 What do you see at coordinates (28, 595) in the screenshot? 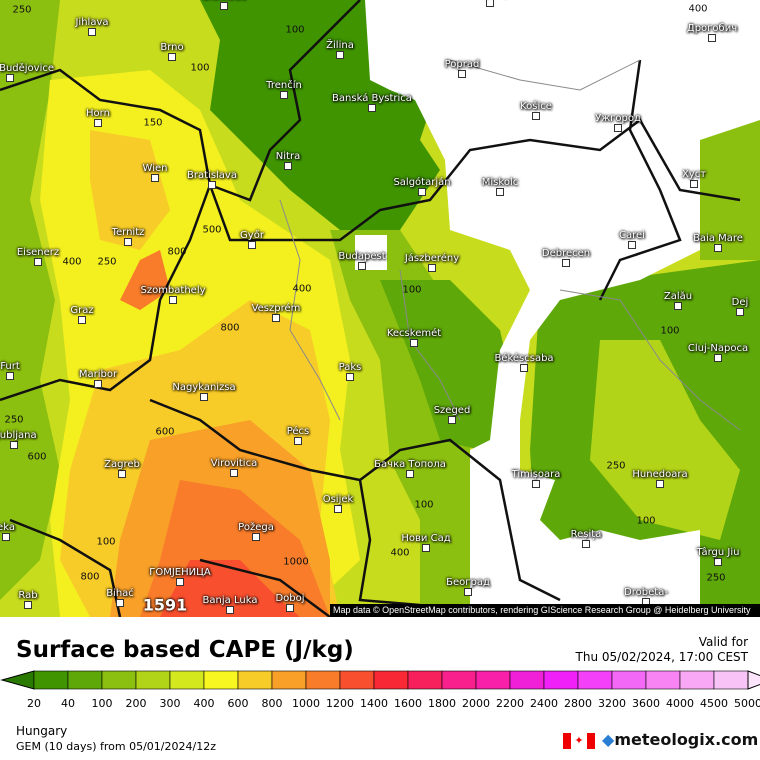
I see `city-label: Rab` at bounding box center [28, 595].